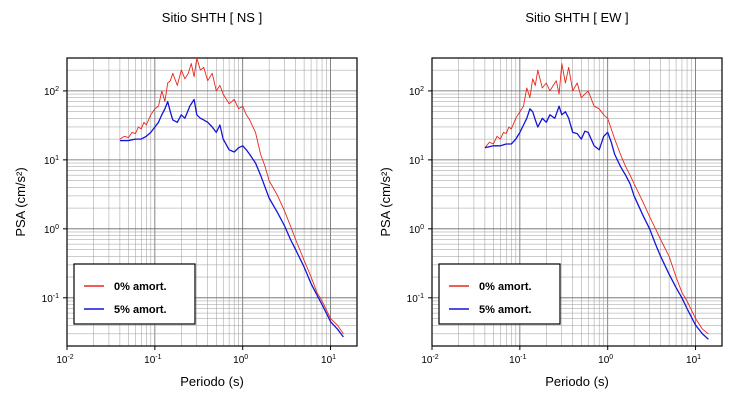  Describe the element at coordinates (212, 17) in the screenshot. I see `chart-title: Sitio SHTH [ NS ]` at that location.